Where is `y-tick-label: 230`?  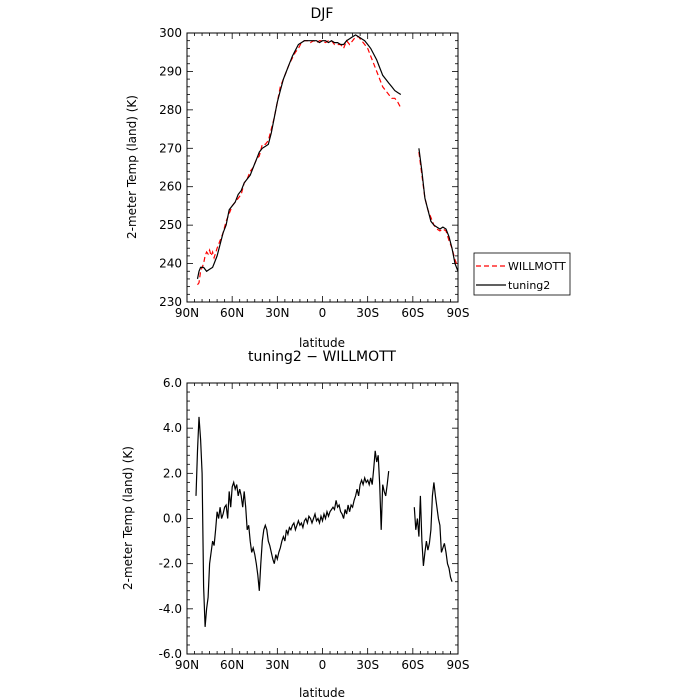
y-tick-label: 230 is located at coordinates (170, 302).